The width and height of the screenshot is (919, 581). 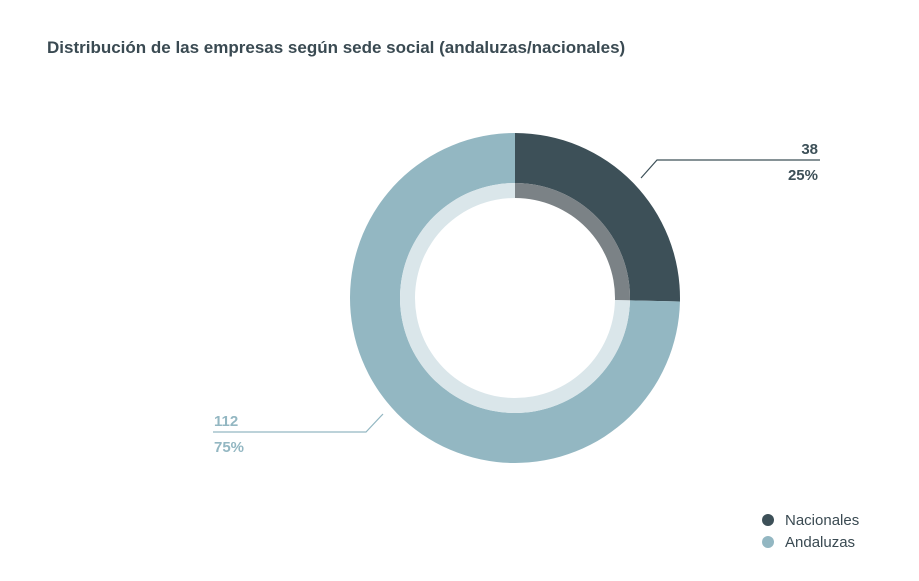 I want to click on data-label-percent-andaluzas: 75%, so click(x=229, y=447).